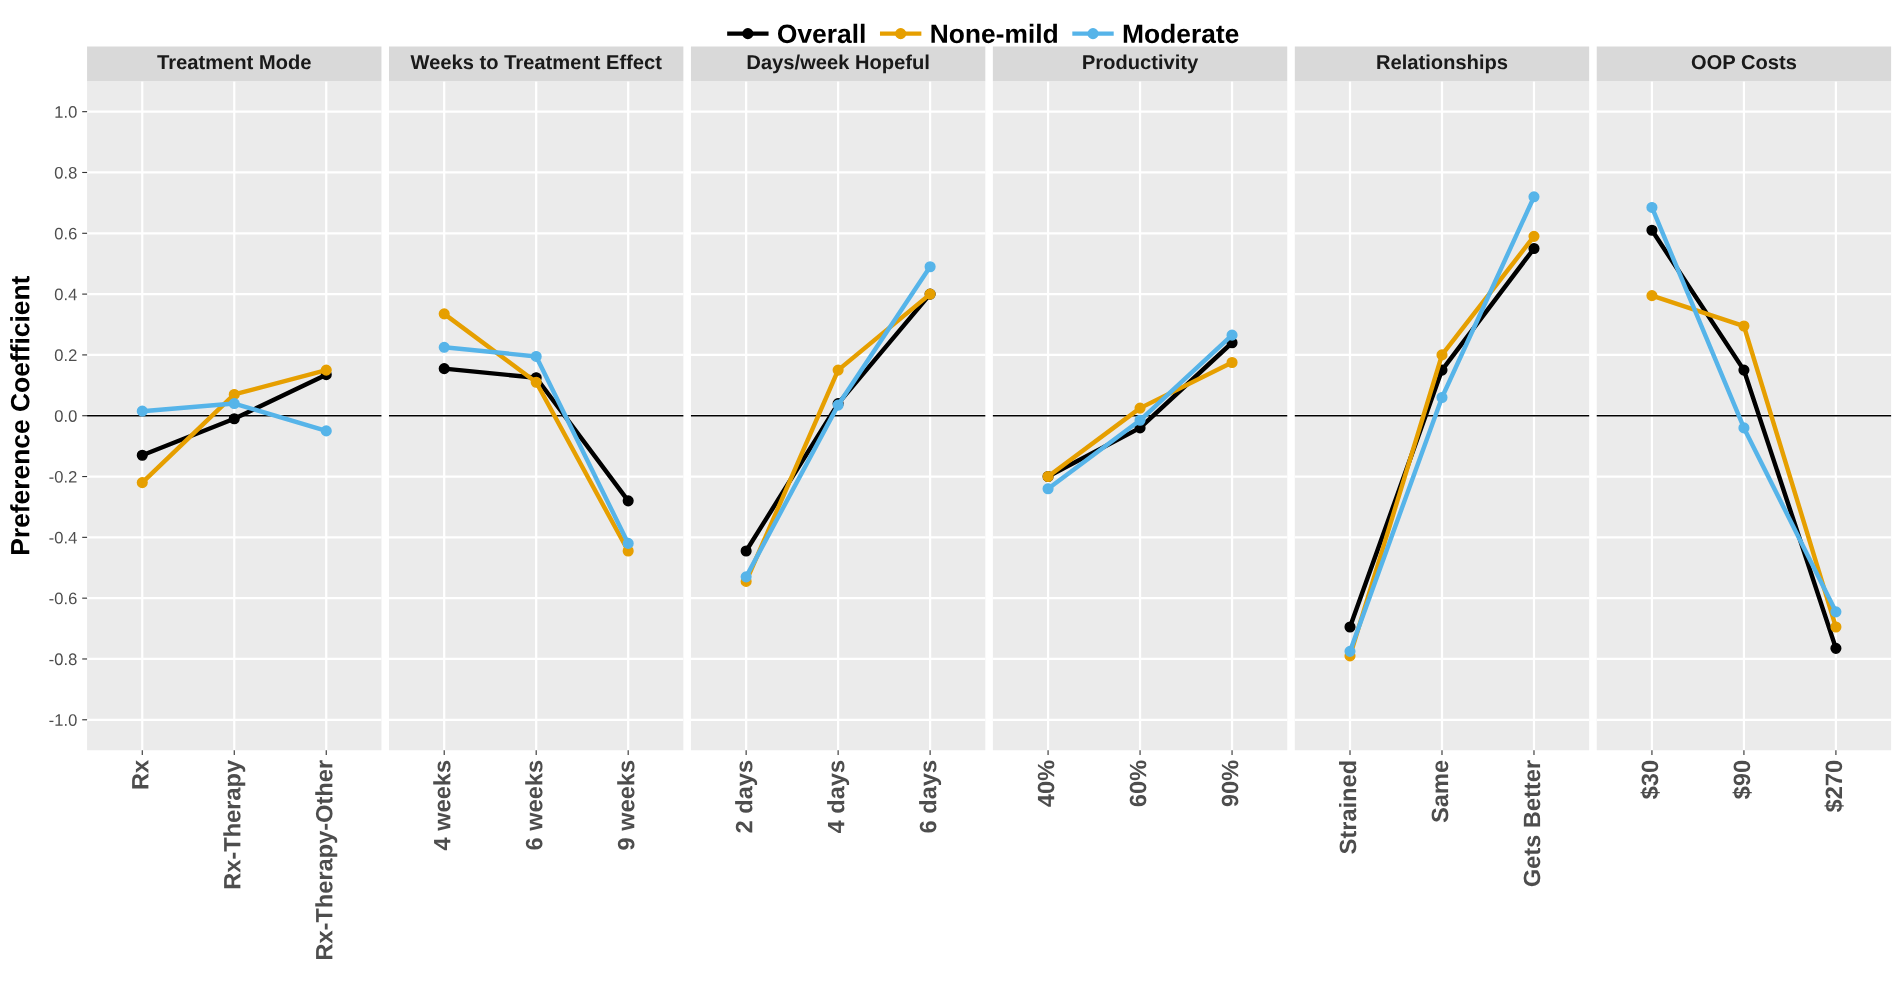 This screenshot has height=991, width=1893. Describe the element at coordinates (838, 797) in the screenshot. I see `x-tick-label: 4 days` at that location.